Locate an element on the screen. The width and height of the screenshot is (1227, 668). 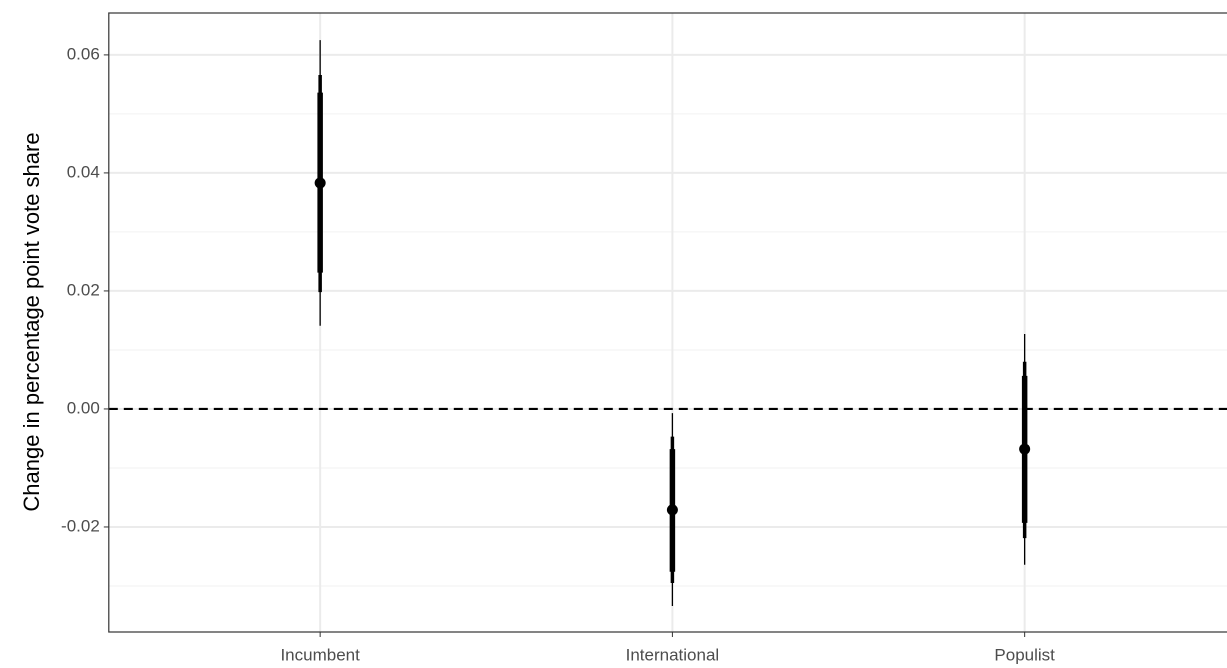
x-tick-label: Incumbent is located at coordinates (320, 654).